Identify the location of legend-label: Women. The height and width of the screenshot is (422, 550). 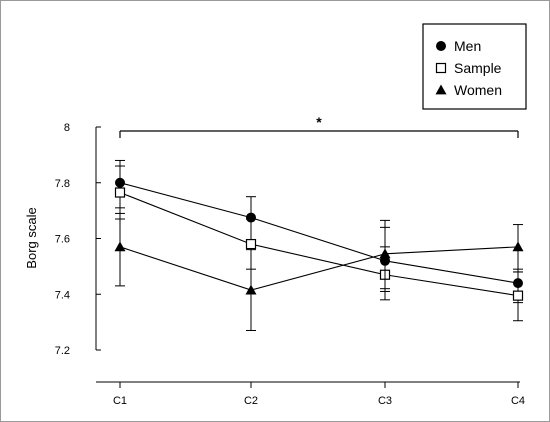
(478, 90).